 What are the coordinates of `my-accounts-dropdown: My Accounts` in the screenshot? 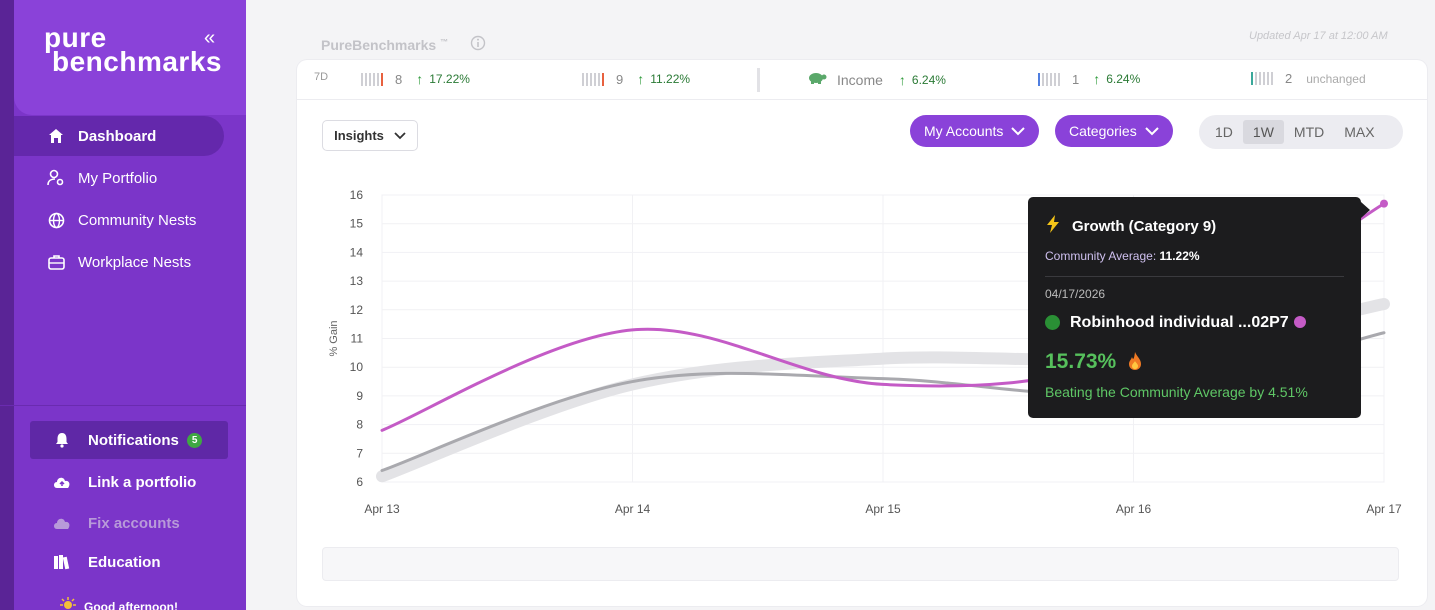 It's located at (975, 131).